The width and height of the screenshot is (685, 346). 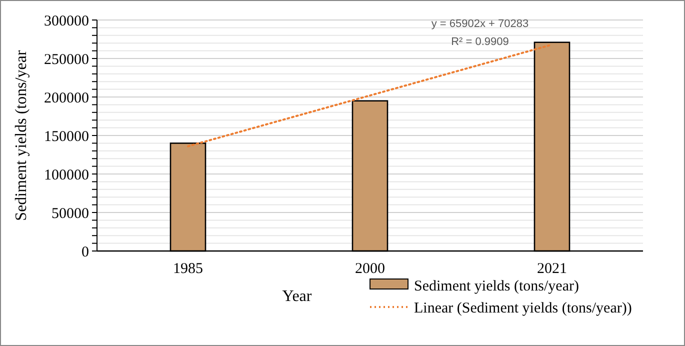 I want to click on legend-label: Linear (Sediment yields (tons/year)), so click(x=523, y=308).